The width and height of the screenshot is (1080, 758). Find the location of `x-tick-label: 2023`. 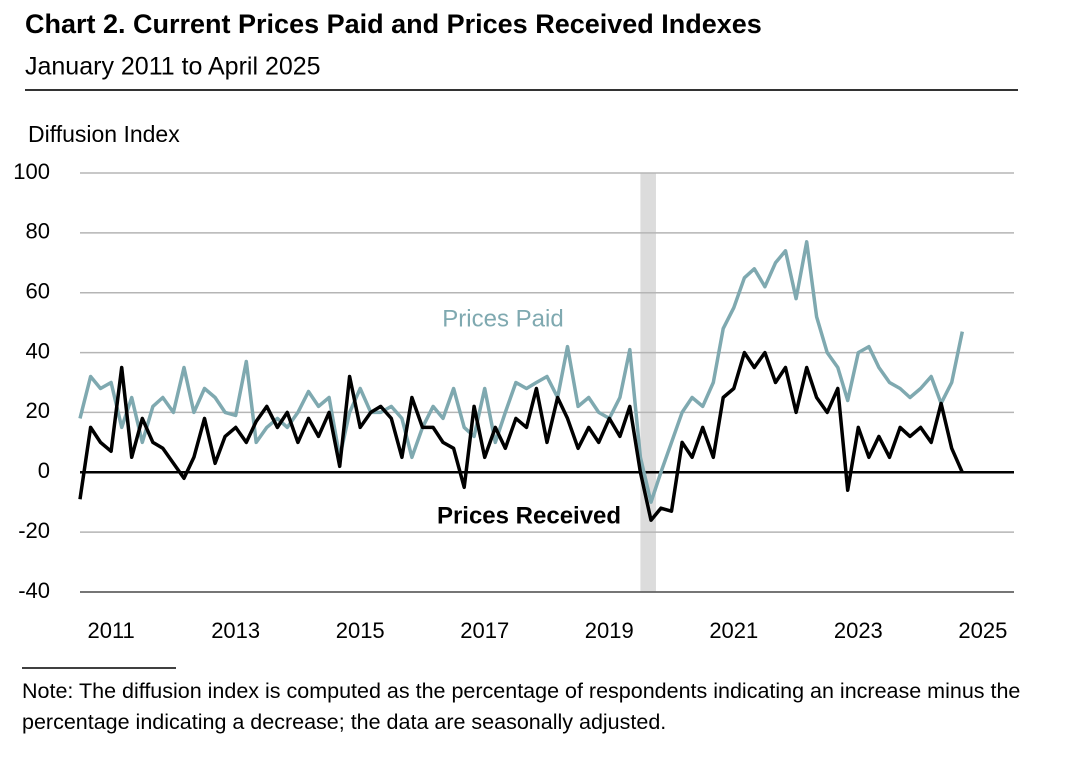

x-tick-label: 2023 is located at coordinates (858, 630).